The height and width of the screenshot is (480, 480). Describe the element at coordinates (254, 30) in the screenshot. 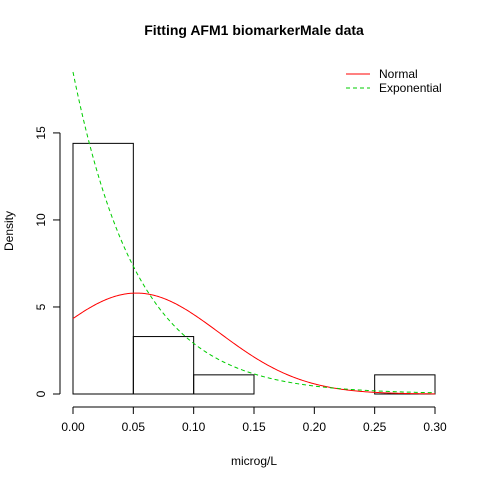

I see `chart-title: Fitting AFM1 biomarkerMale data` at that location.